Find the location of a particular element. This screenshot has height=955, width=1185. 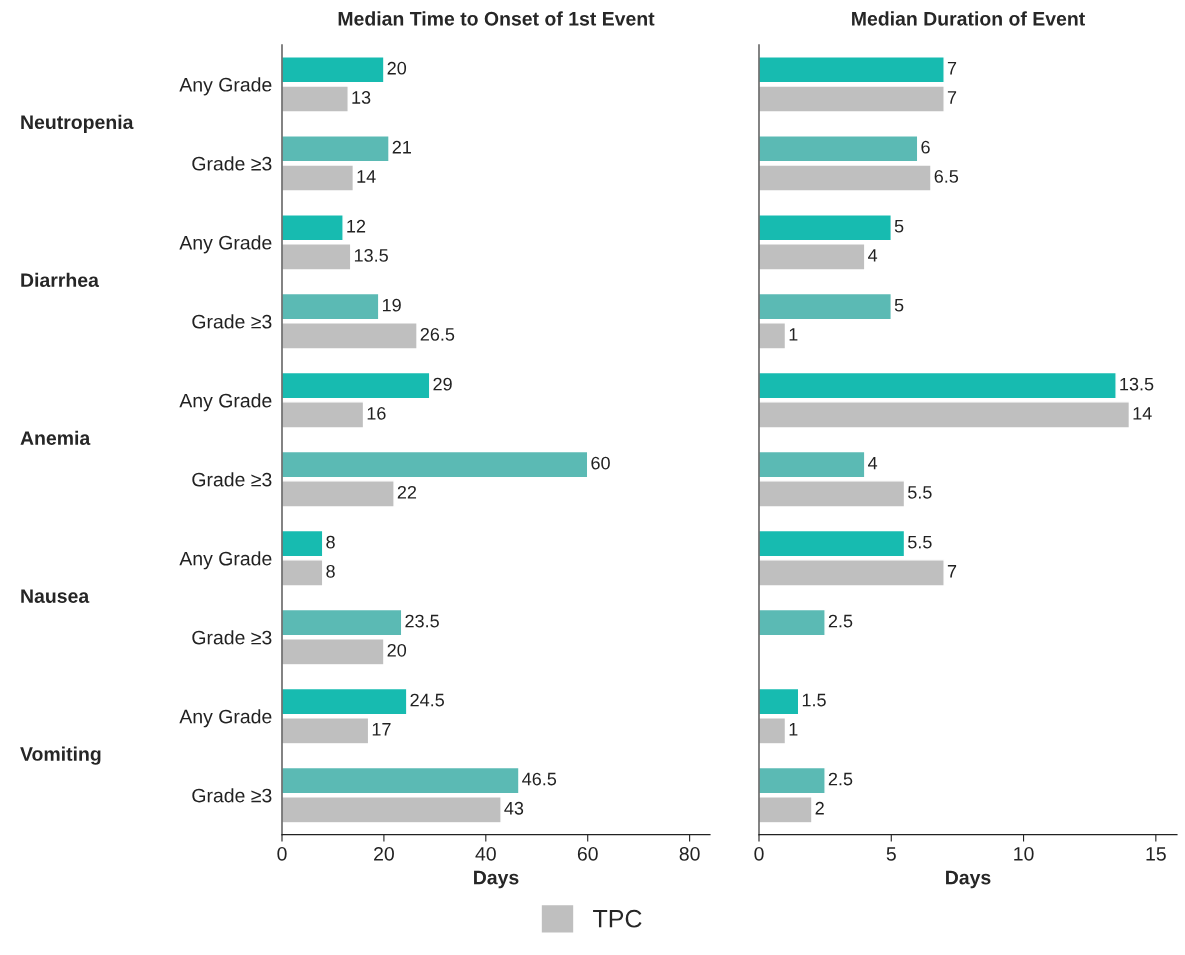

legend-label: TPC is located at coordinates (617, 918).